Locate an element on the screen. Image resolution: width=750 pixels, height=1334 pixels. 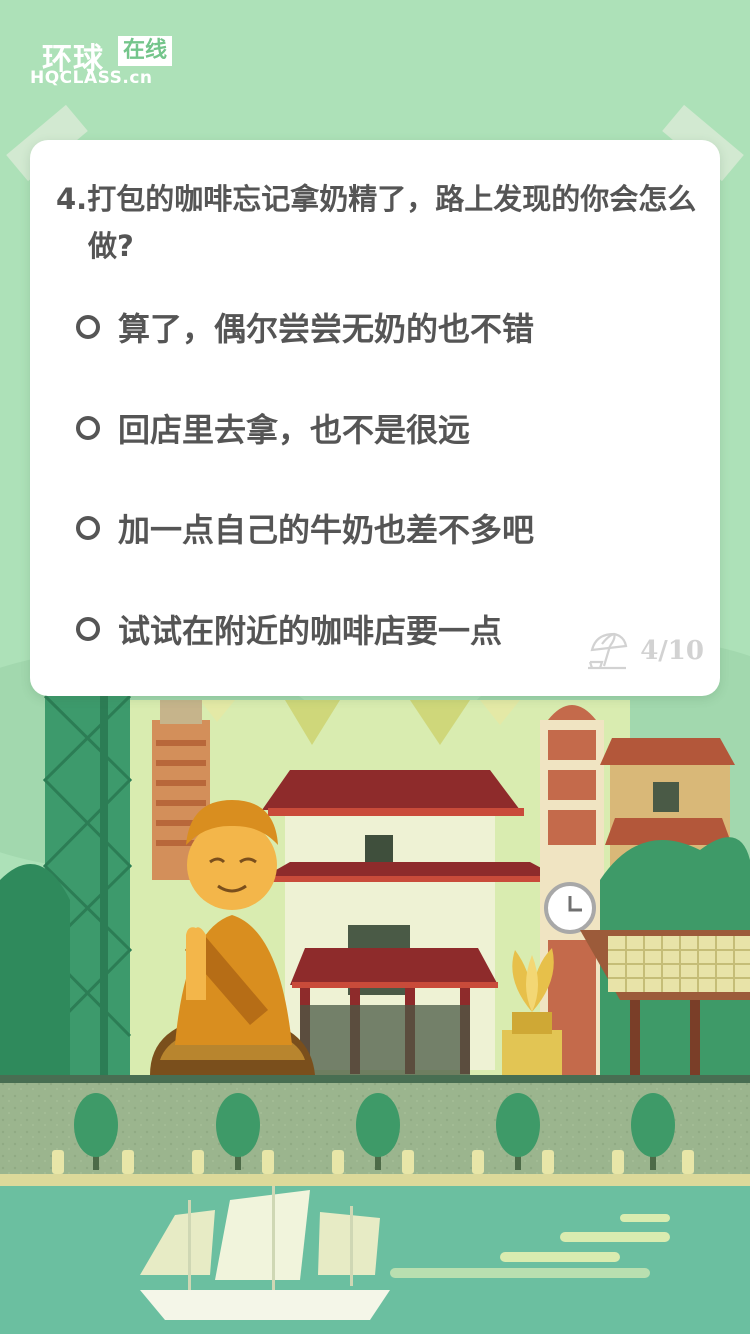
beach-umbrella-icon is located at coordinates (607, 651).